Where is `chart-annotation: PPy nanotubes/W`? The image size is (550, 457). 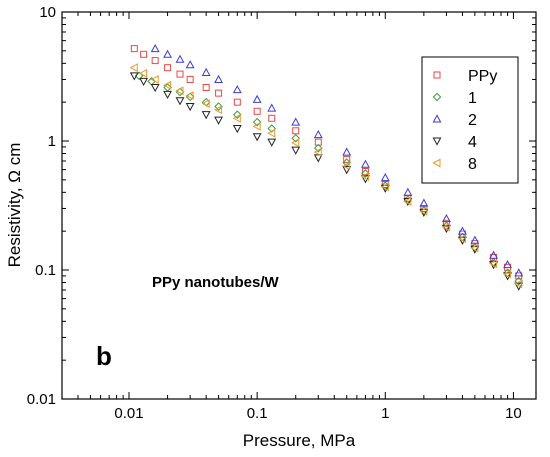
chart-annotation: PPy nanotubes/W is located at coordinates (216, 282).